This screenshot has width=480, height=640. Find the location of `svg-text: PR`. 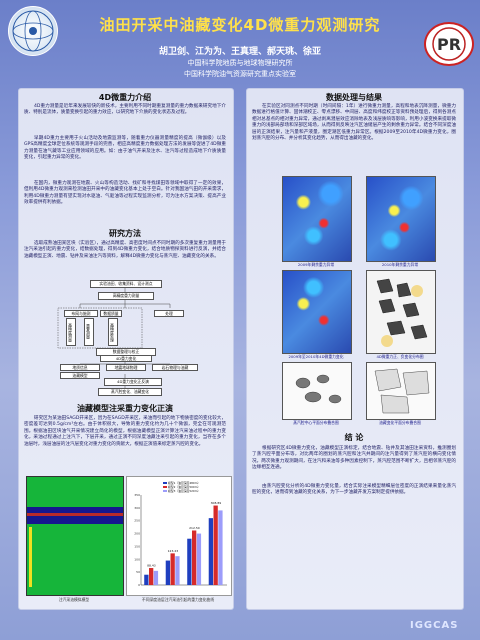

svg-text: PR is located at coordinates (449, 44).